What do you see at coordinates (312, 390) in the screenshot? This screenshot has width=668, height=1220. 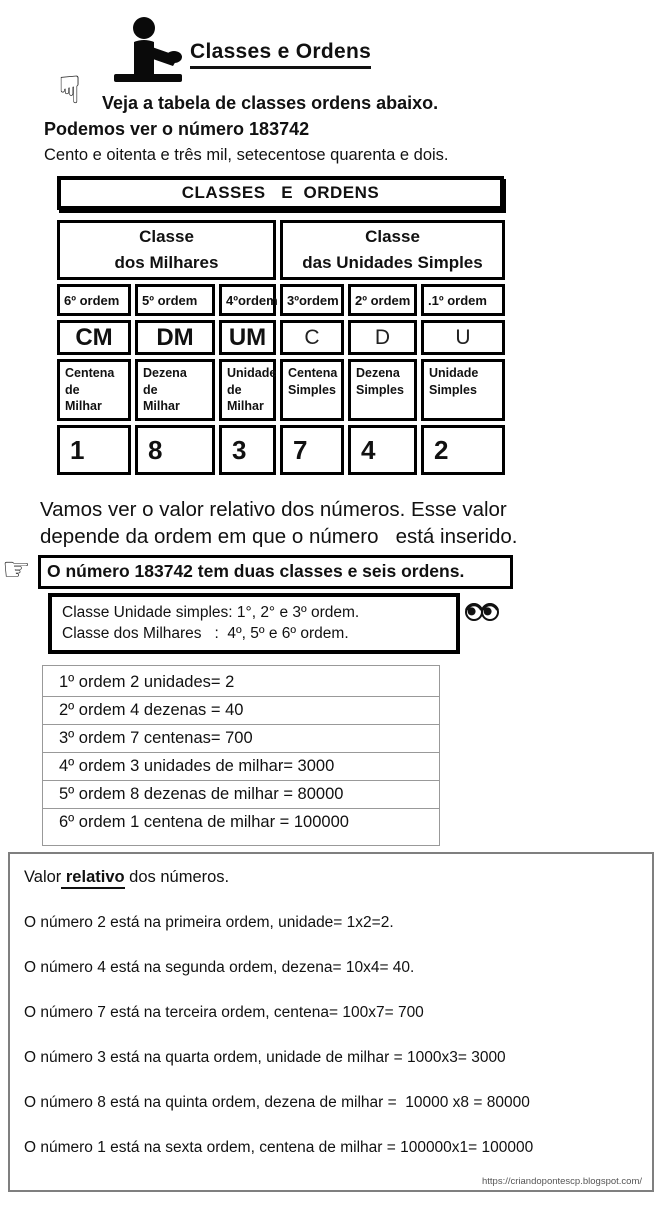 I see `name-cell-centena-simples: Centena Simples` at bounding box center [312, 390].